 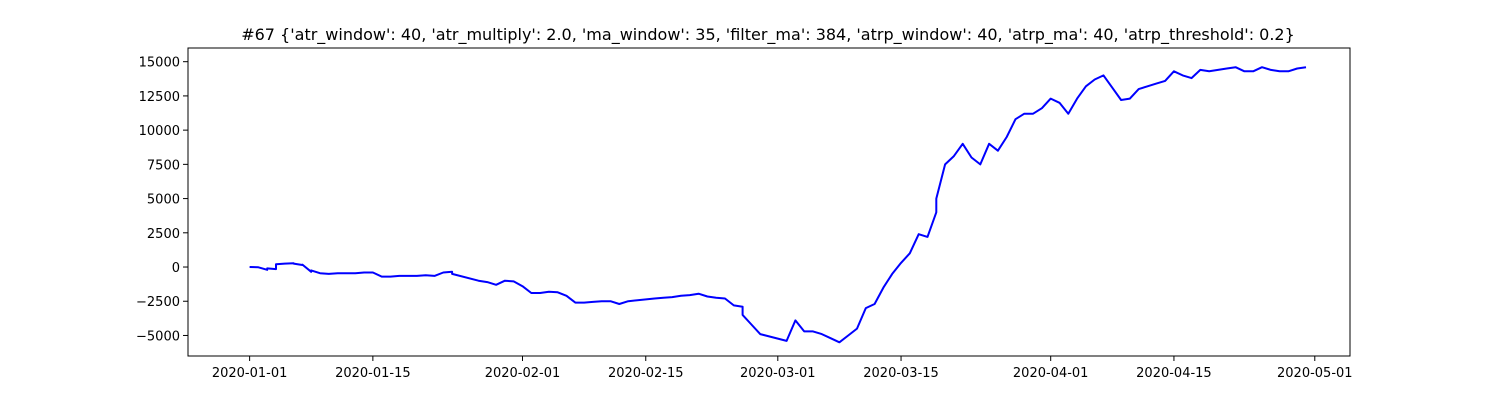 What do you see at coordinates (159, 63) in the screenshot?
I see `y-tick-label: 15000` at bounding box center [159, 63].